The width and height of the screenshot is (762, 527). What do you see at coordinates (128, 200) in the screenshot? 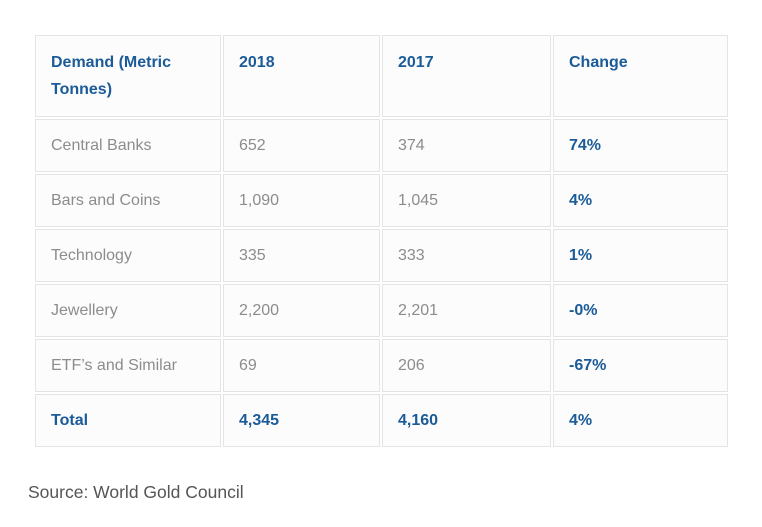
I see `row-label-cell: Bars and Coins` at bounding box center [128, 200].